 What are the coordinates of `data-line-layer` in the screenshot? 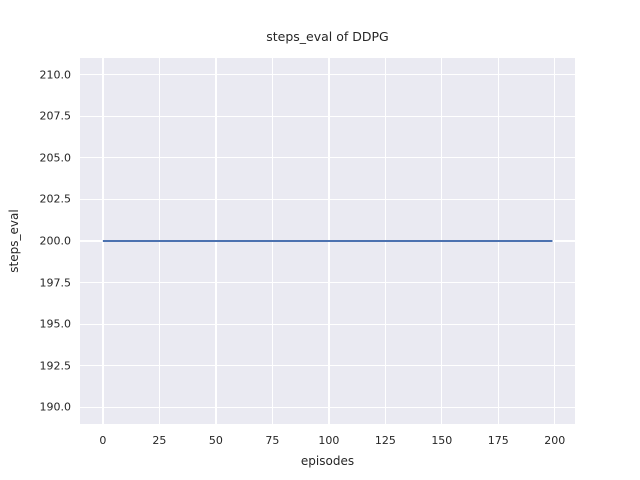 It's located at (327, 241).